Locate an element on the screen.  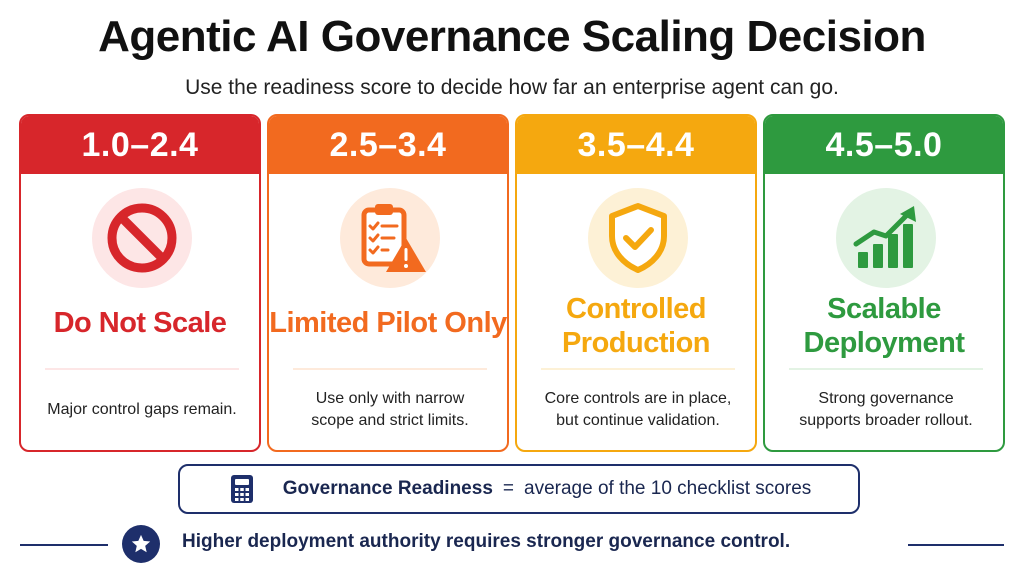
star-icon is located at coordinates (141, 544).